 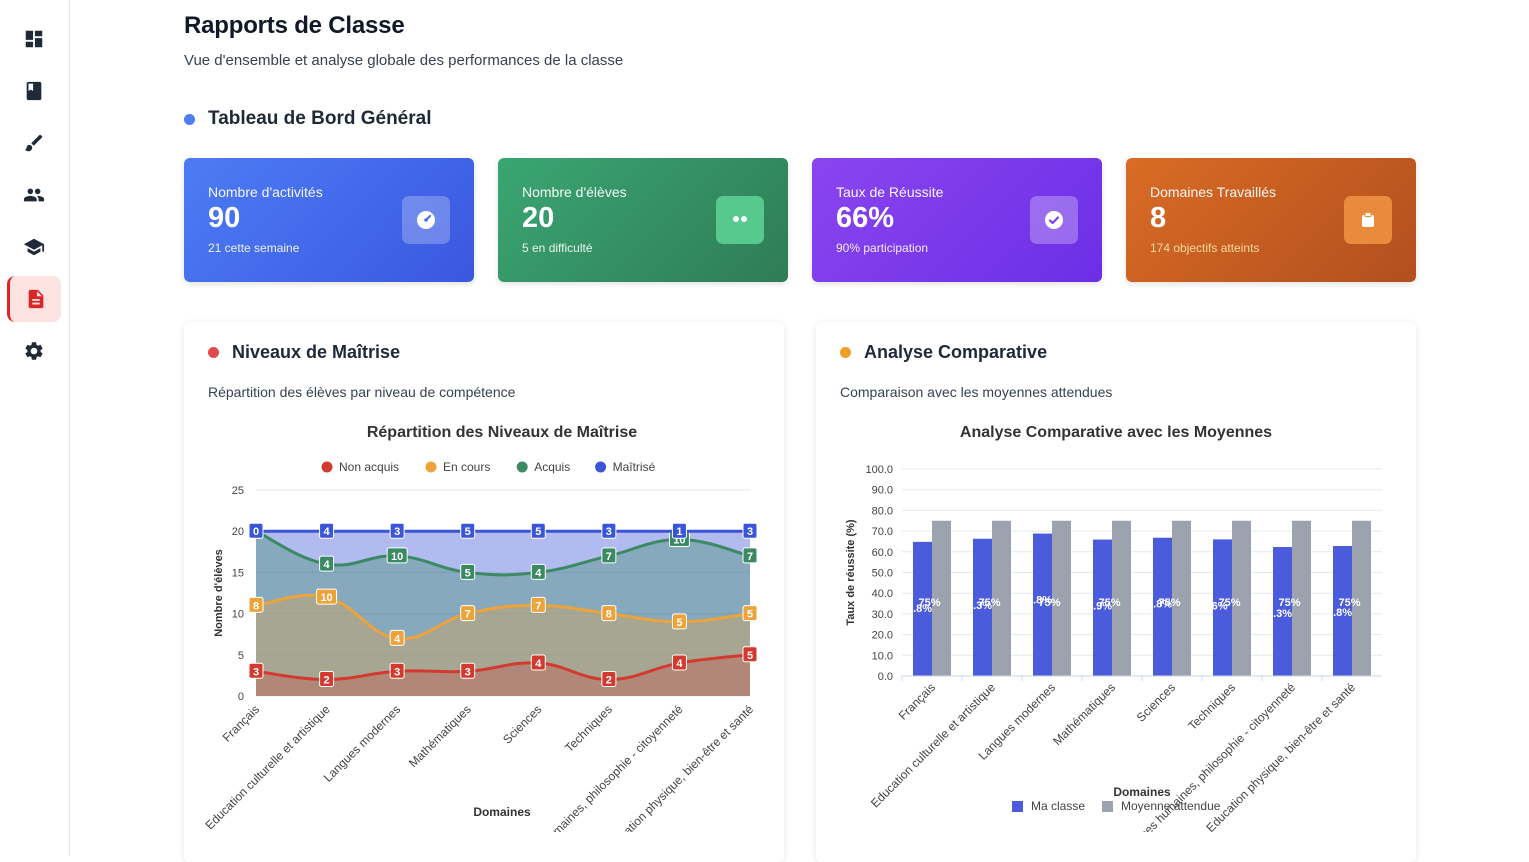 I want to click on y-tick-label: 80.0, so click(x=882, y=511).